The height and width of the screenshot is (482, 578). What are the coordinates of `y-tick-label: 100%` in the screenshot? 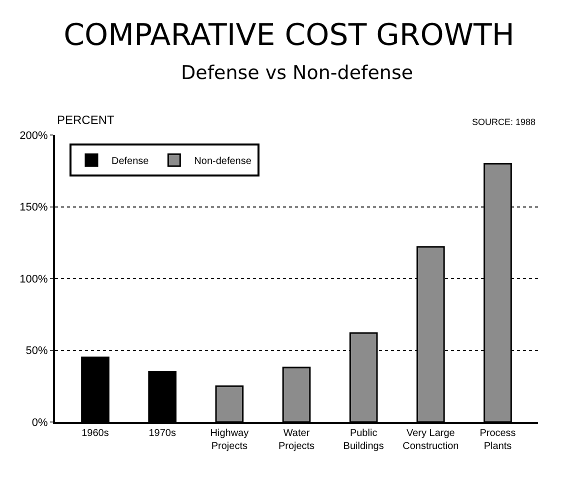 It's located at (34, 279).